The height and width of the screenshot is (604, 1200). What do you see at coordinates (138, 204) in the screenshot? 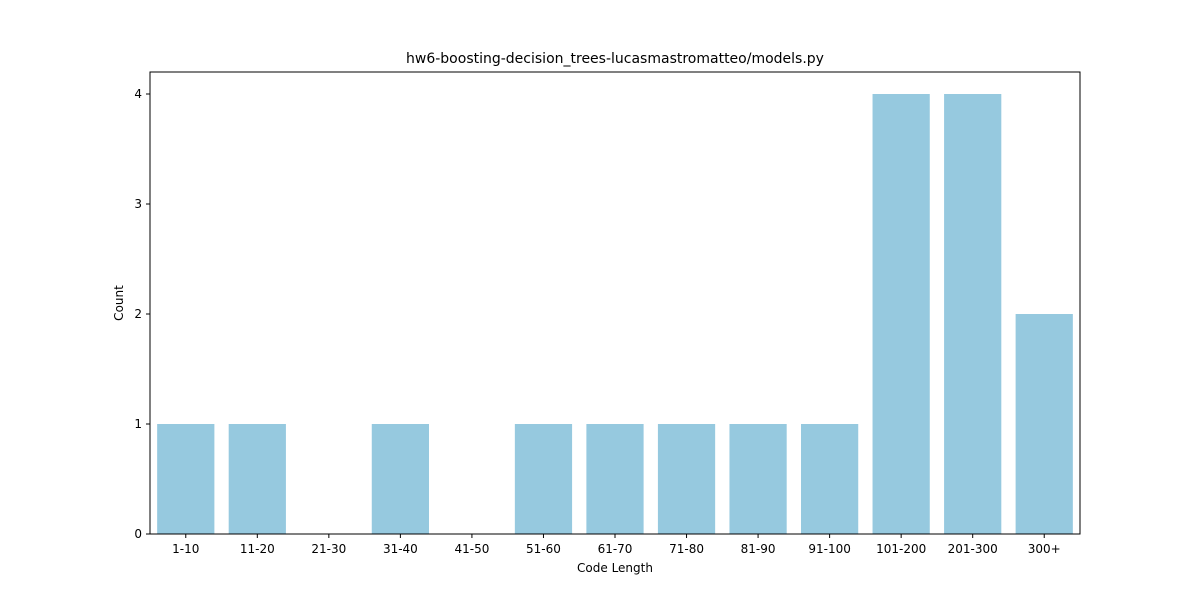
I see `y-tick-label: 3` at bounding box center [138, 204].